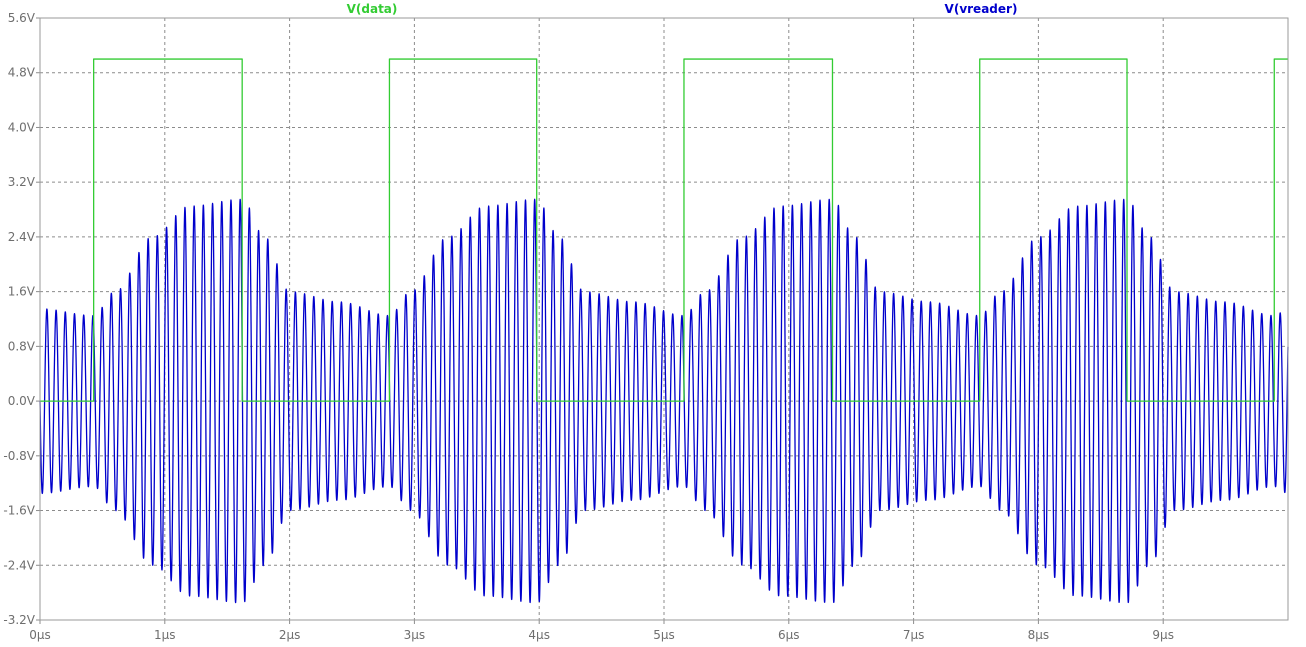  Describe the element at coordinates (914, 635) in the screenshot. I see `x-tick-label: 7µs` at that location.